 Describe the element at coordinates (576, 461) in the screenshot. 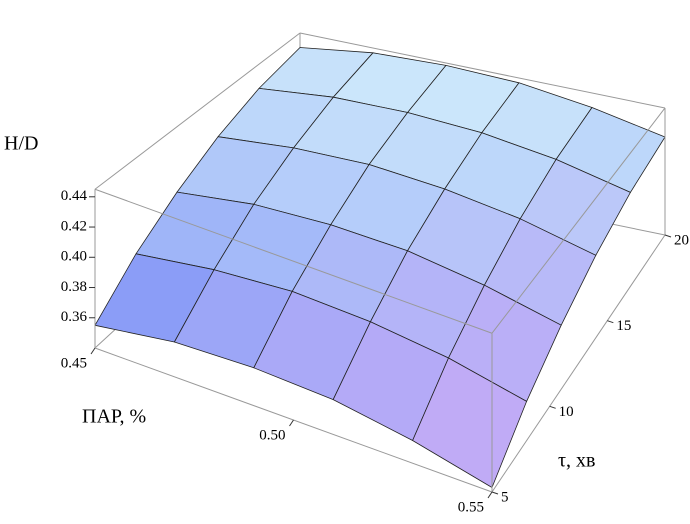

I see `y-axis-title: τ, хв` at that location.